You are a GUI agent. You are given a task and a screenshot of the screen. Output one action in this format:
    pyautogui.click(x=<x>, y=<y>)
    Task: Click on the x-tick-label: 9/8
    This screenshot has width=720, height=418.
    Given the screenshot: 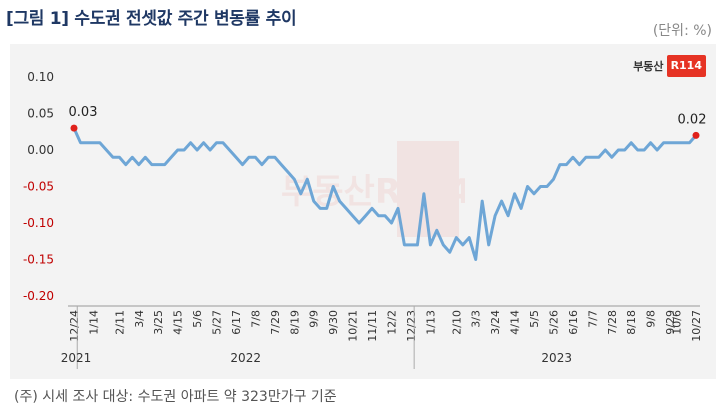 What is the action you would take?
    pyautogui.click(x=651, y=319)
    